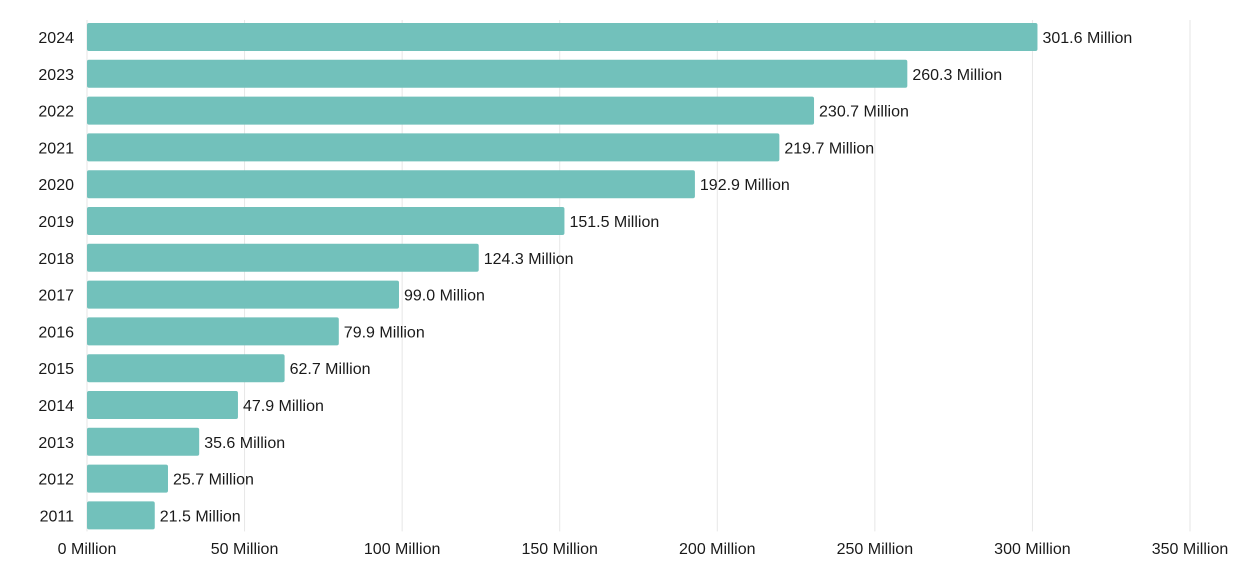 This screenshot has width=1251, height=566. What do you see at coordinates (56, 185) in the screenshot?
I see `y-category-label: 2020` at bounding box center [56, 185].